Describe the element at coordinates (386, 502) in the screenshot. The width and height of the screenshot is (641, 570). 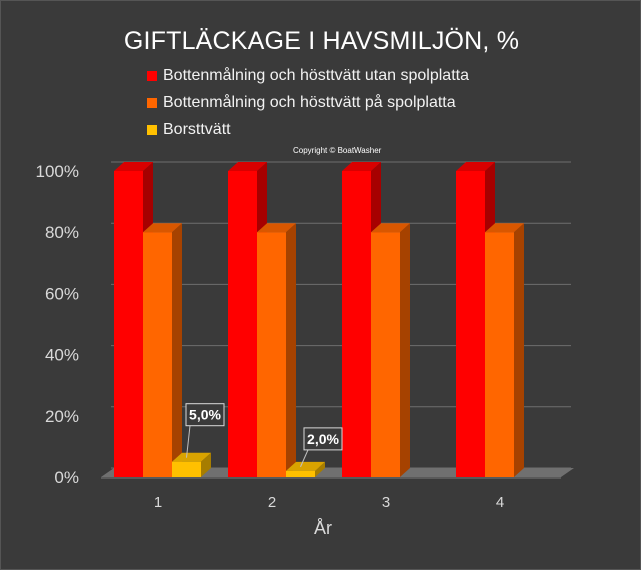
I see `x-tick-label: 3` at that location.